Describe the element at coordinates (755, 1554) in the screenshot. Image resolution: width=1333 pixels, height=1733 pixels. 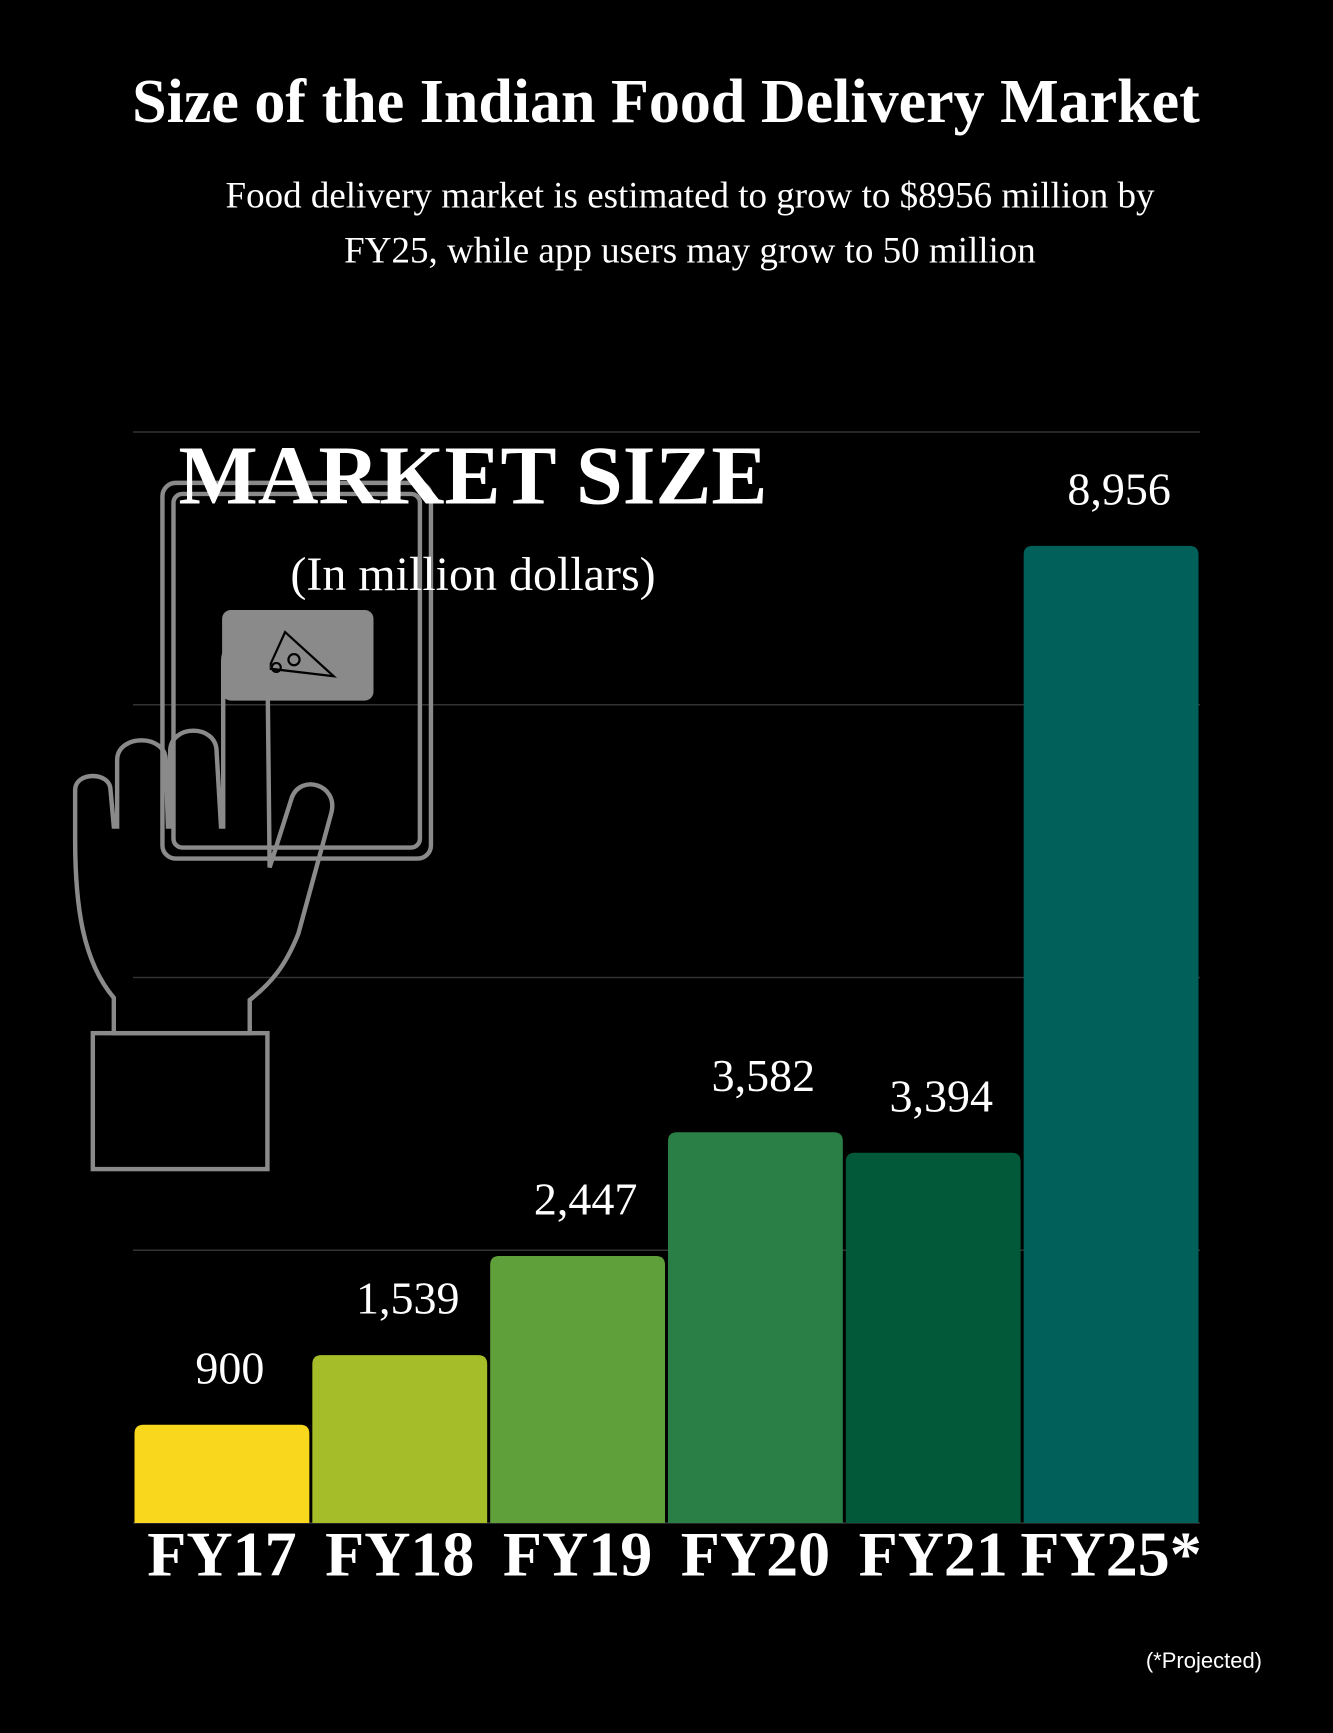
I see `x-tick-label: FY20` at that location.